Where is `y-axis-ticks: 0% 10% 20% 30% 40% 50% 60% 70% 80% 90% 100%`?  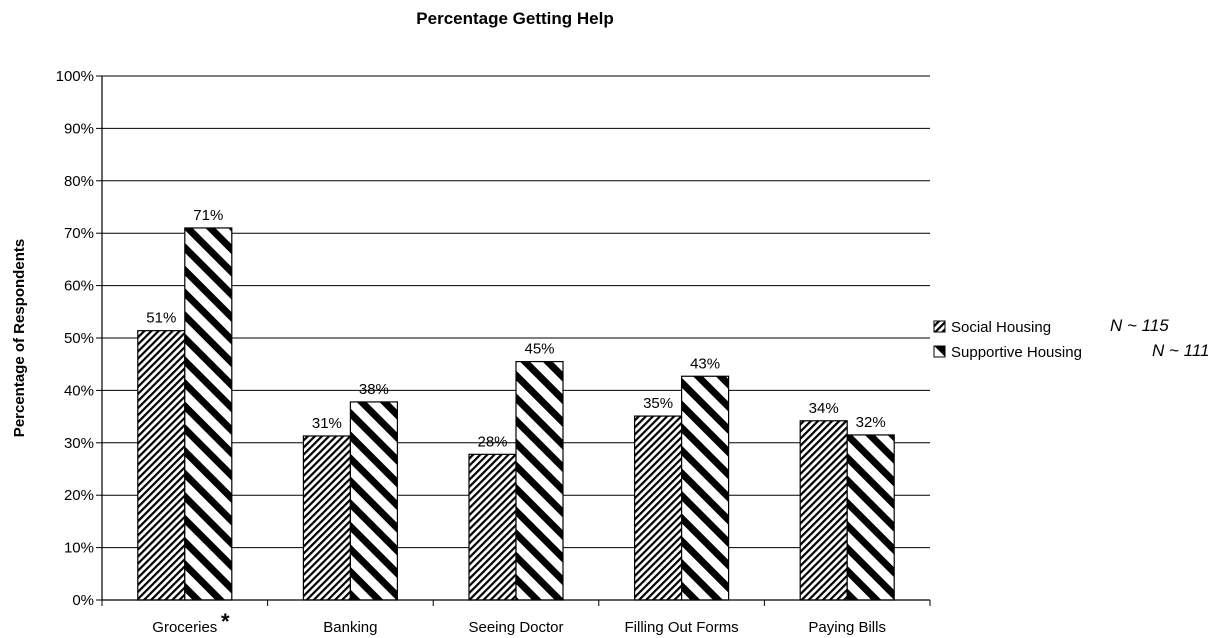 y-axis-ticks: 0% 10% 20% 30% 40% 50% 60% 70% 80% 90% 100% is located at coordinates (79, 338).